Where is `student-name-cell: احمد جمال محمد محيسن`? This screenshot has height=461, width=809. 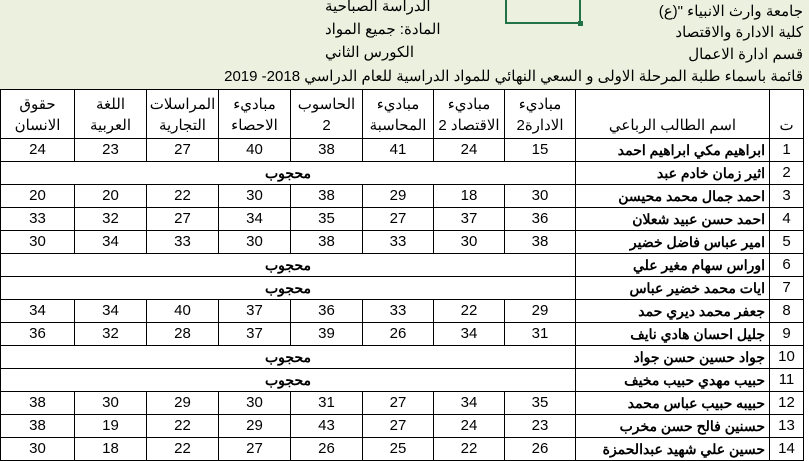
student-name-cell: احمد جمال محمد محيسن is located at coordinates (672, 196).